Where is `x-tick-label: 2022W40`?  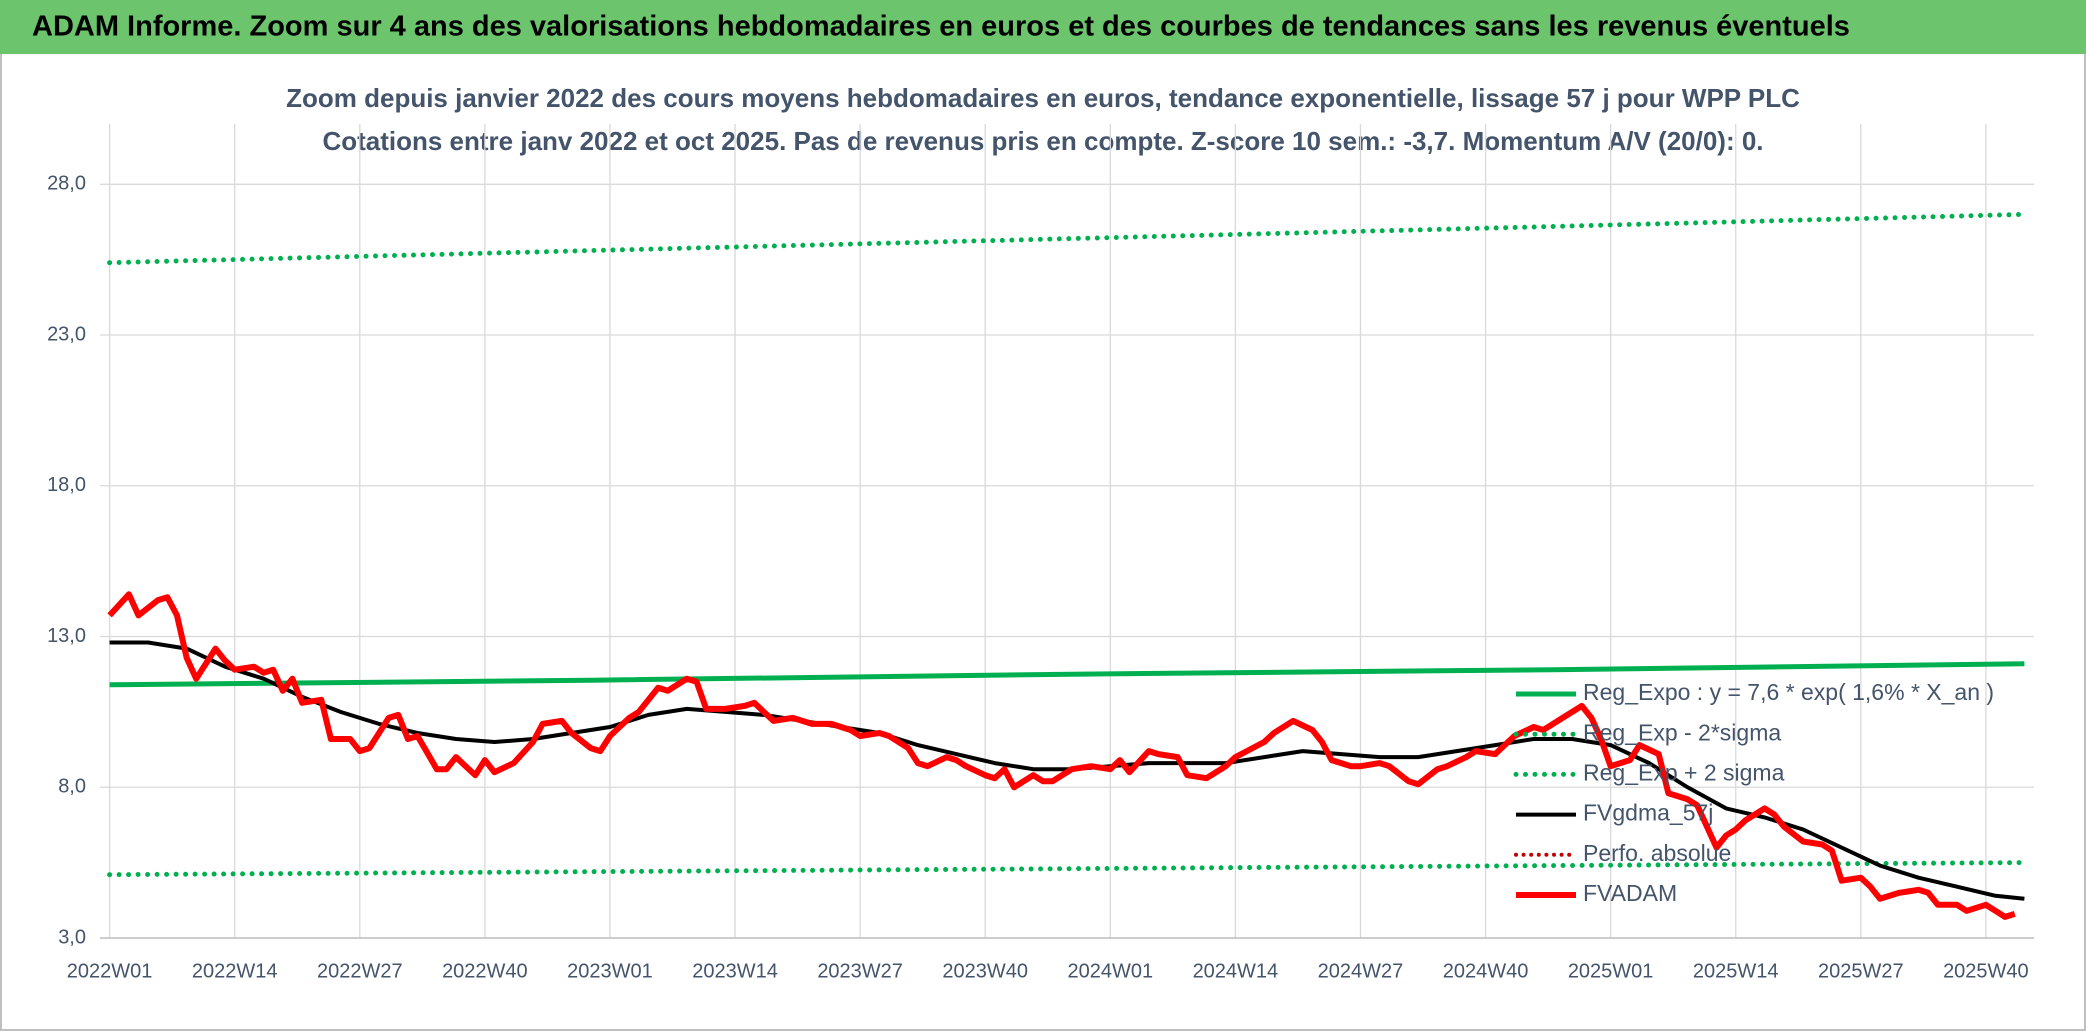 x-tick-label: 2022W40 is located at coordinates (485, 971).